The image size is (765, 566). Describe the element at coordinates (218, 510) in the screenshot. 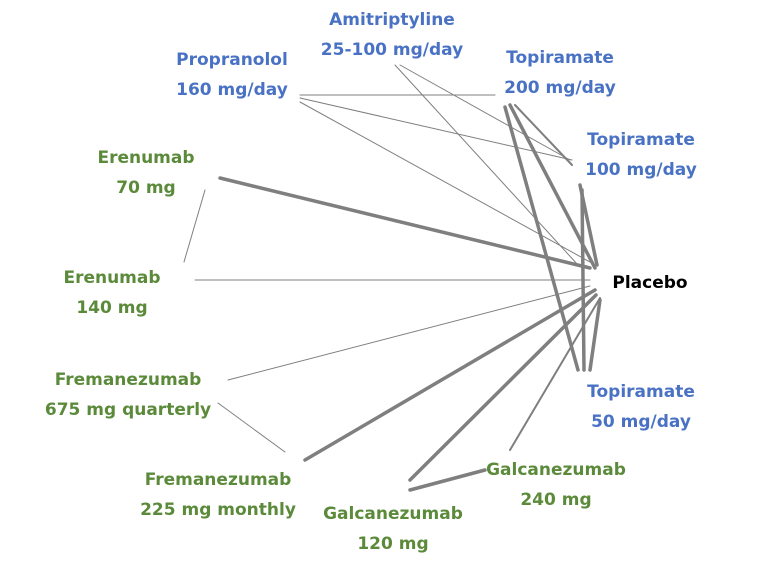

I see `node-label: 225 mg monthly` at that location.